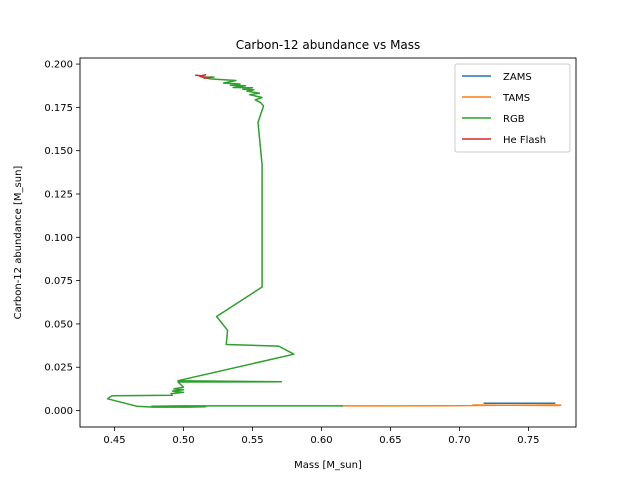 Image resolution: width=640 pixels, height=480 pixels. I want to click on legend-label-rgb: RGB, so click(514, 119).